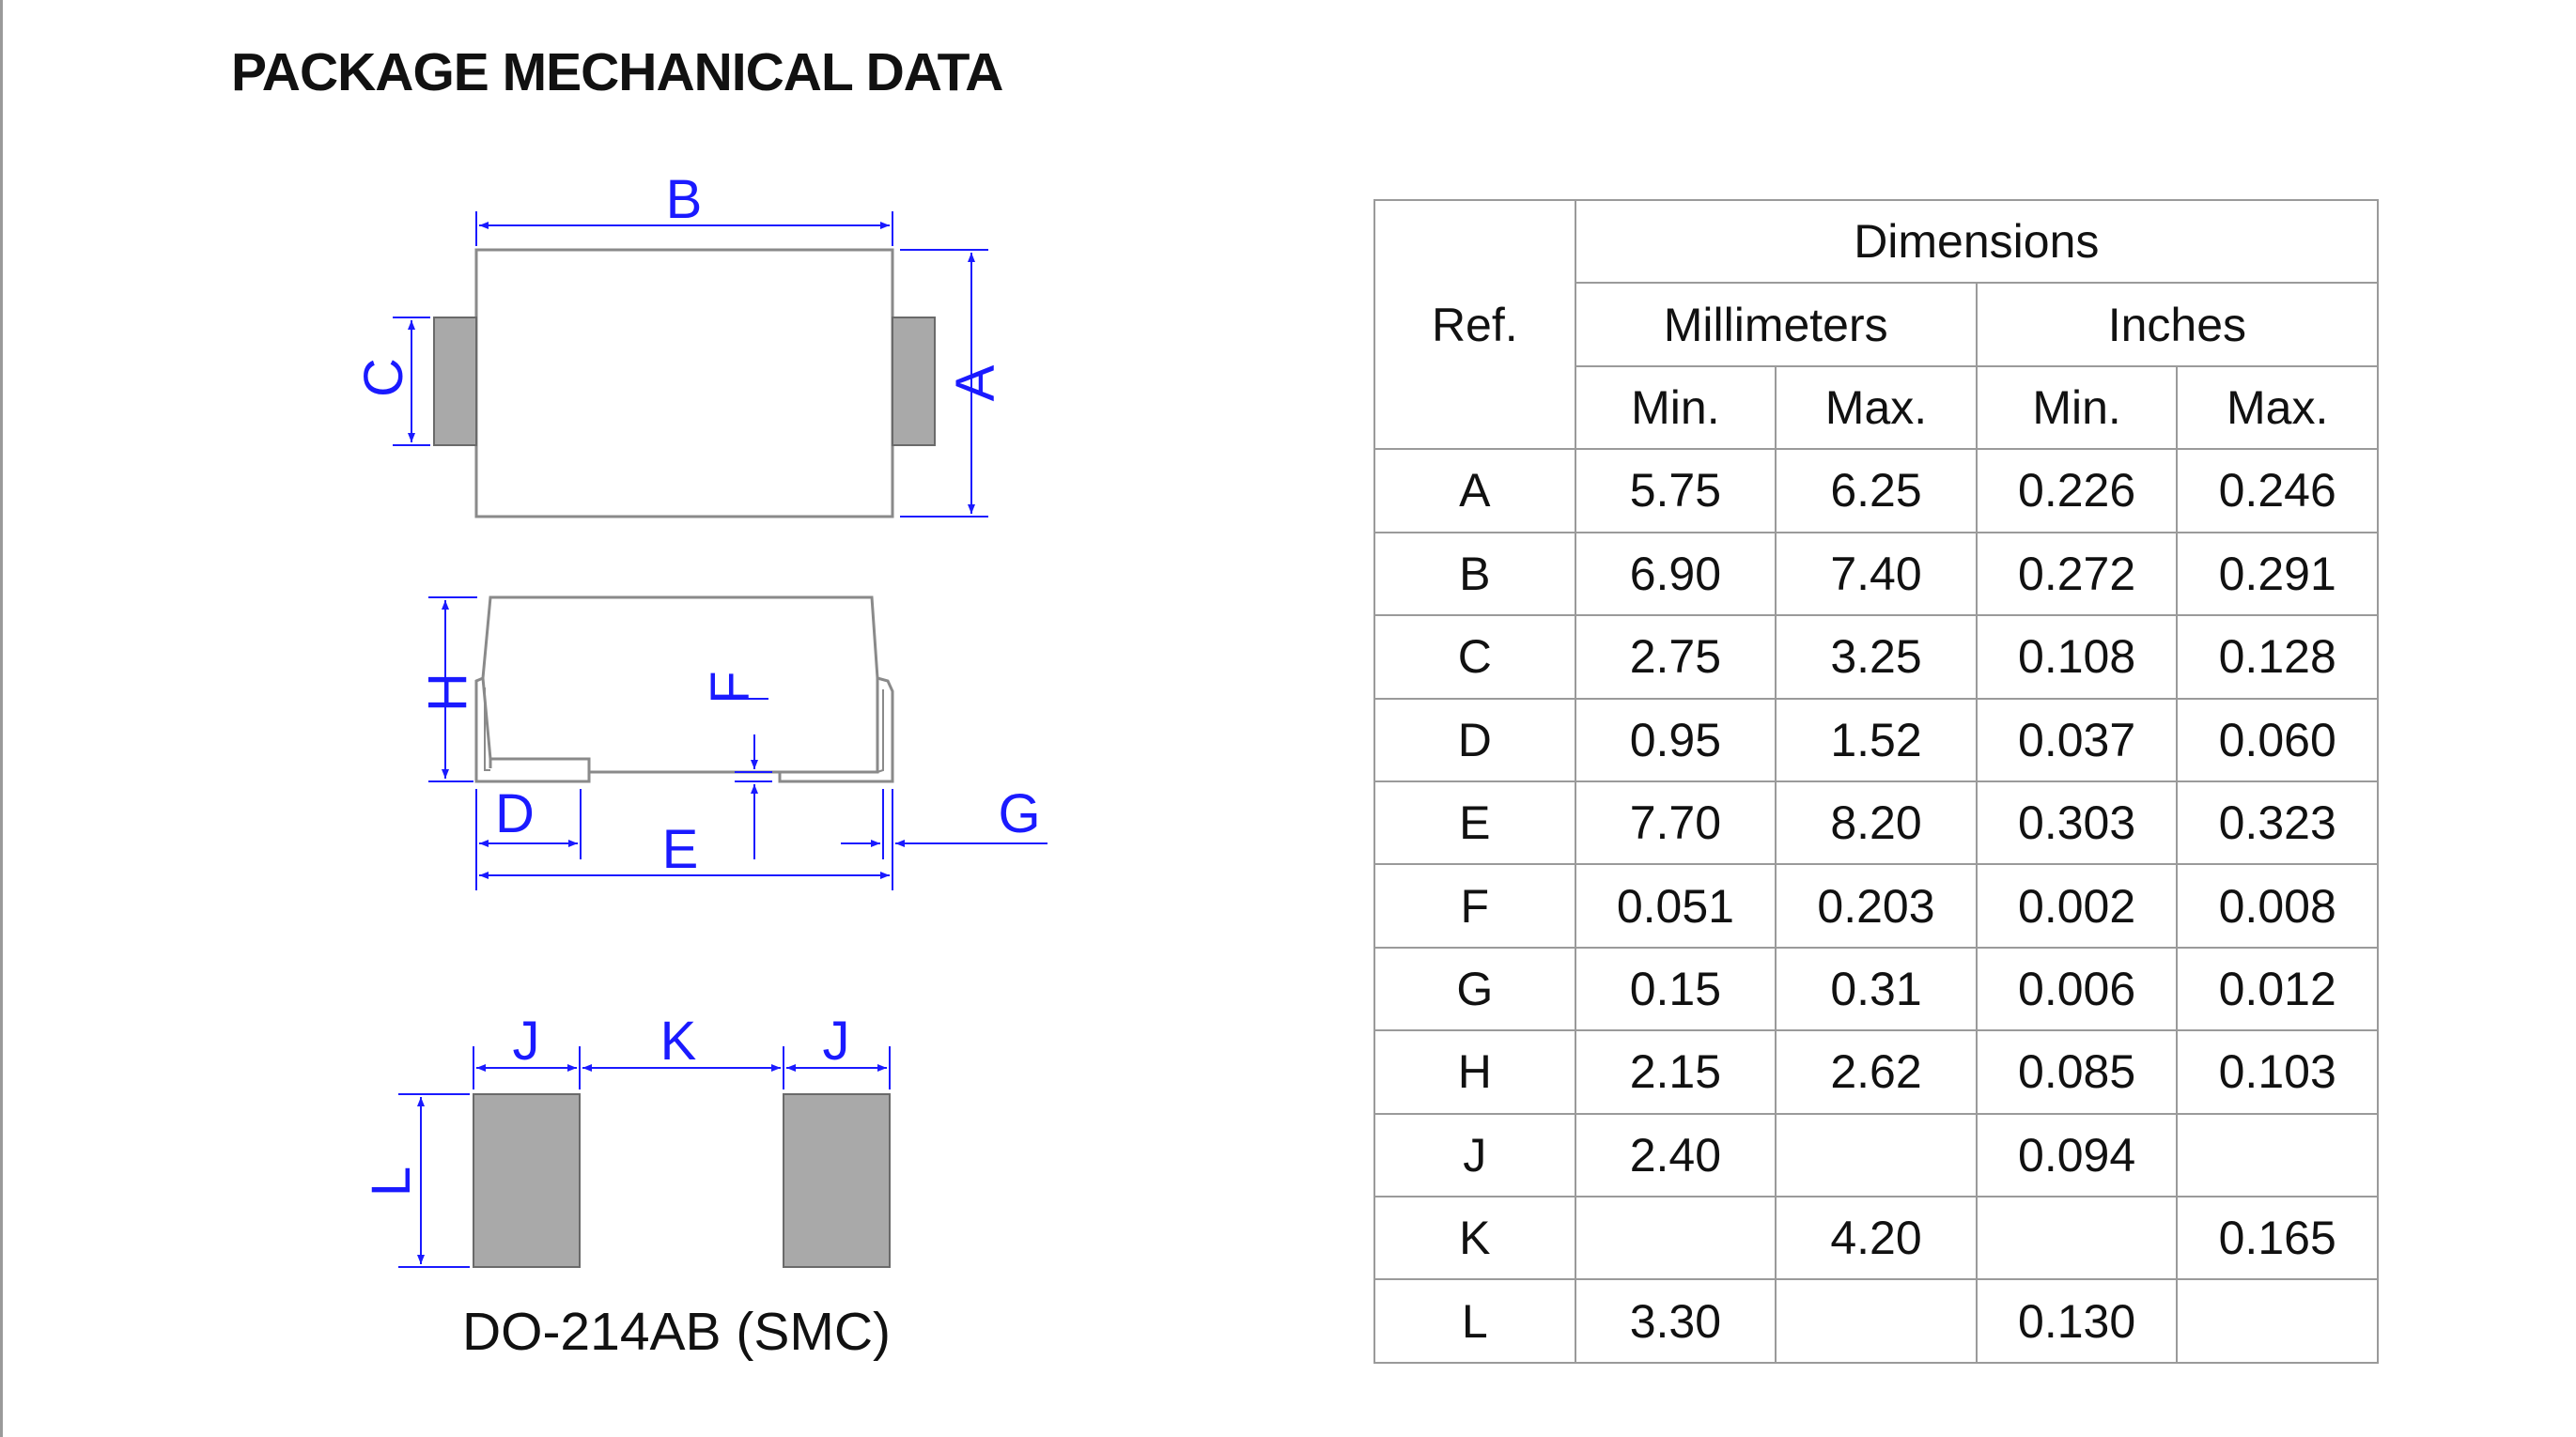 Image resolution: width=2576 pixels, height=1437 pixels. I want to click on mm-min-cell: 3.30, so click(1676, 1321).